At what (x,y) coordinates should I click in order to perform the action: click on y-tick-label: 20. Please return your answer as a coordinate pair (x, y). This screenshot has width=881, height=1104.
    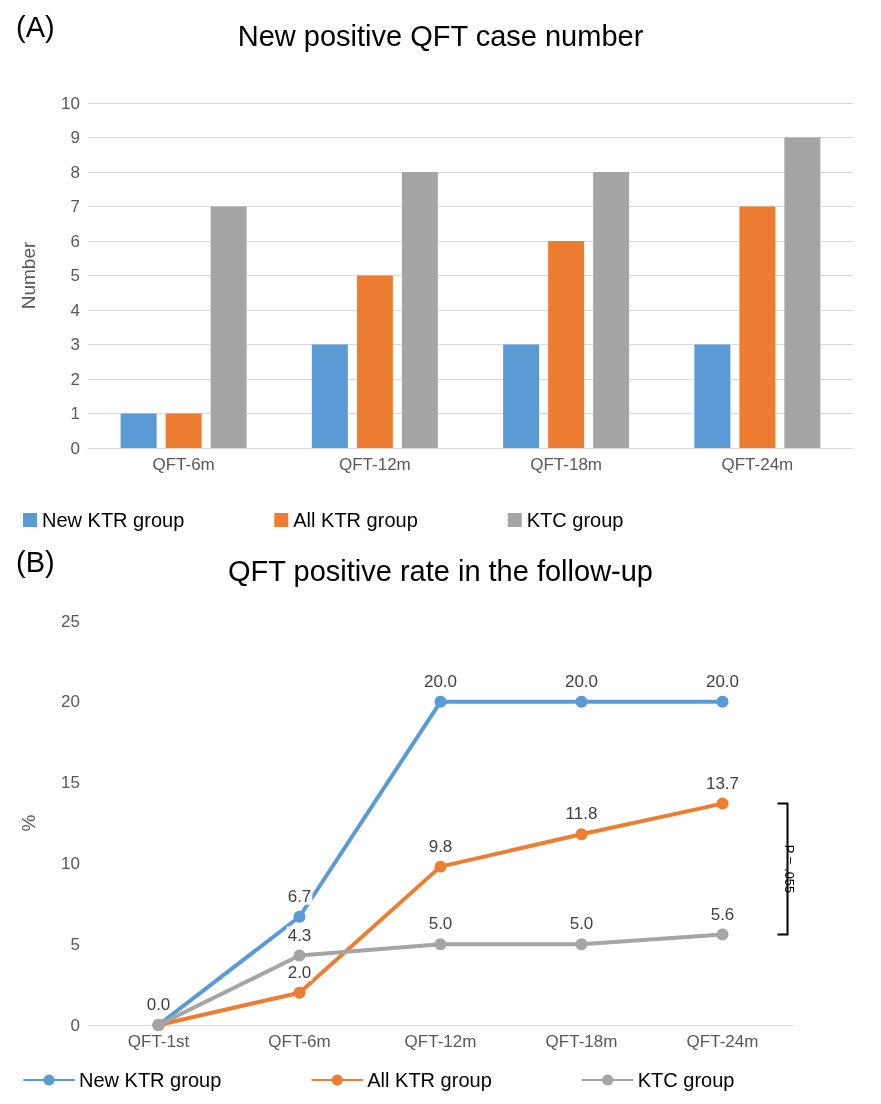
    Looking at the image, I should click on (70, 702).